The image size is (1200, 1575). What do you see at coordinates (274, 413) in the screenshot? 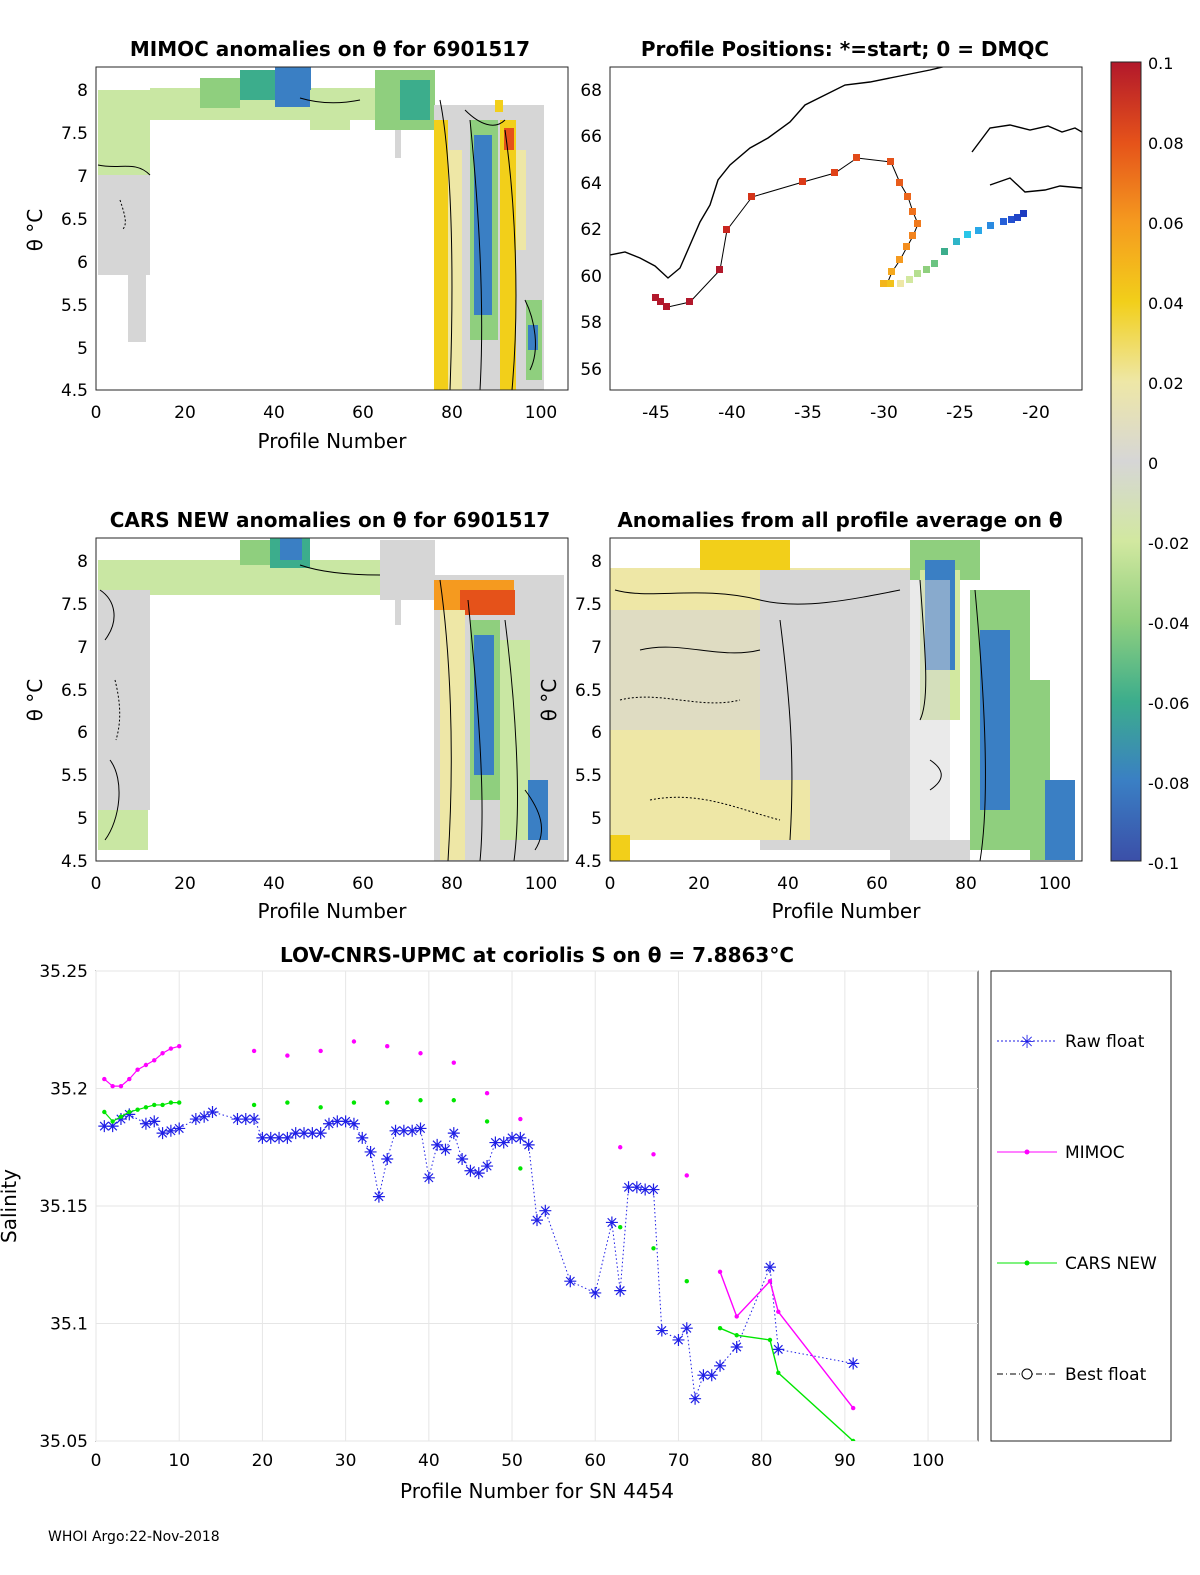
I see `mimoc-xtick: 40` at bounding box center [274, 413].